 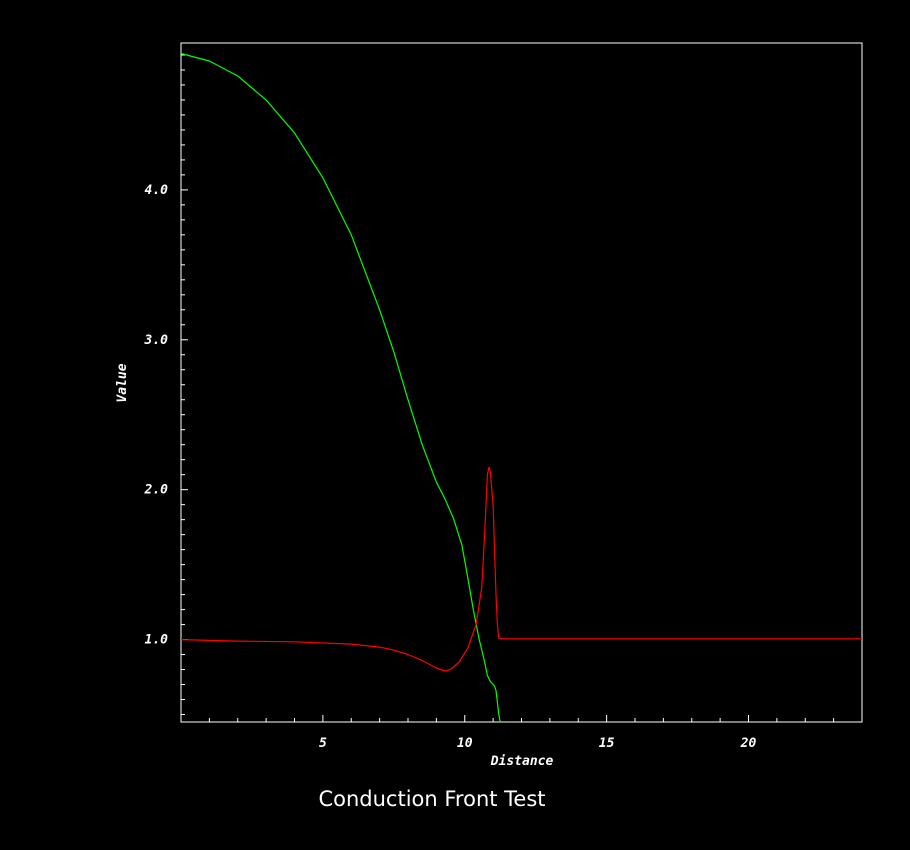 What do you see at coordinates (607, 743) in the screenshot?
I see `x-tick-label: 15` at bounding box center [607, 743].